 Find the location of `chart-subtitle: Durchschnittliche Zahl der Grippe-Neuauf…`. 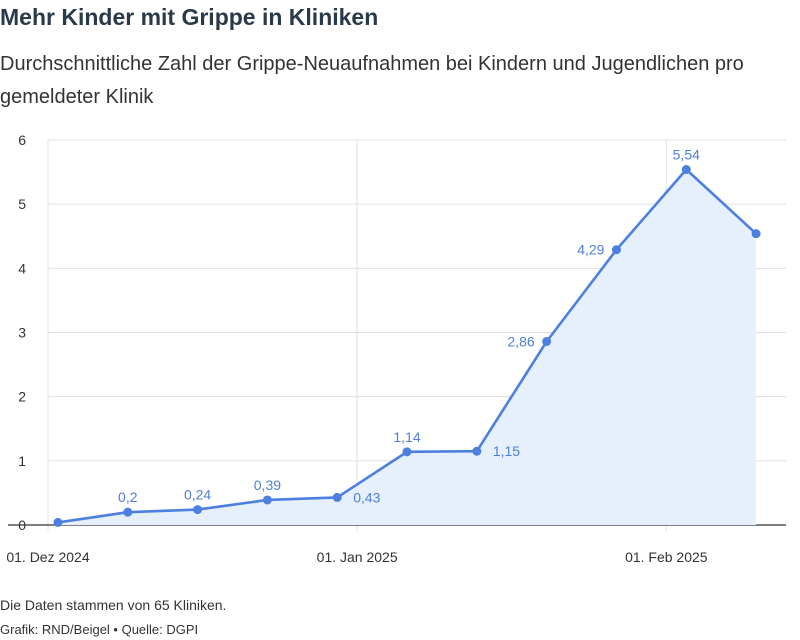

chart-subtitle: Durchschnittliche Zahl der Grippe-Neuauf… is located at coordinates (372, 80).